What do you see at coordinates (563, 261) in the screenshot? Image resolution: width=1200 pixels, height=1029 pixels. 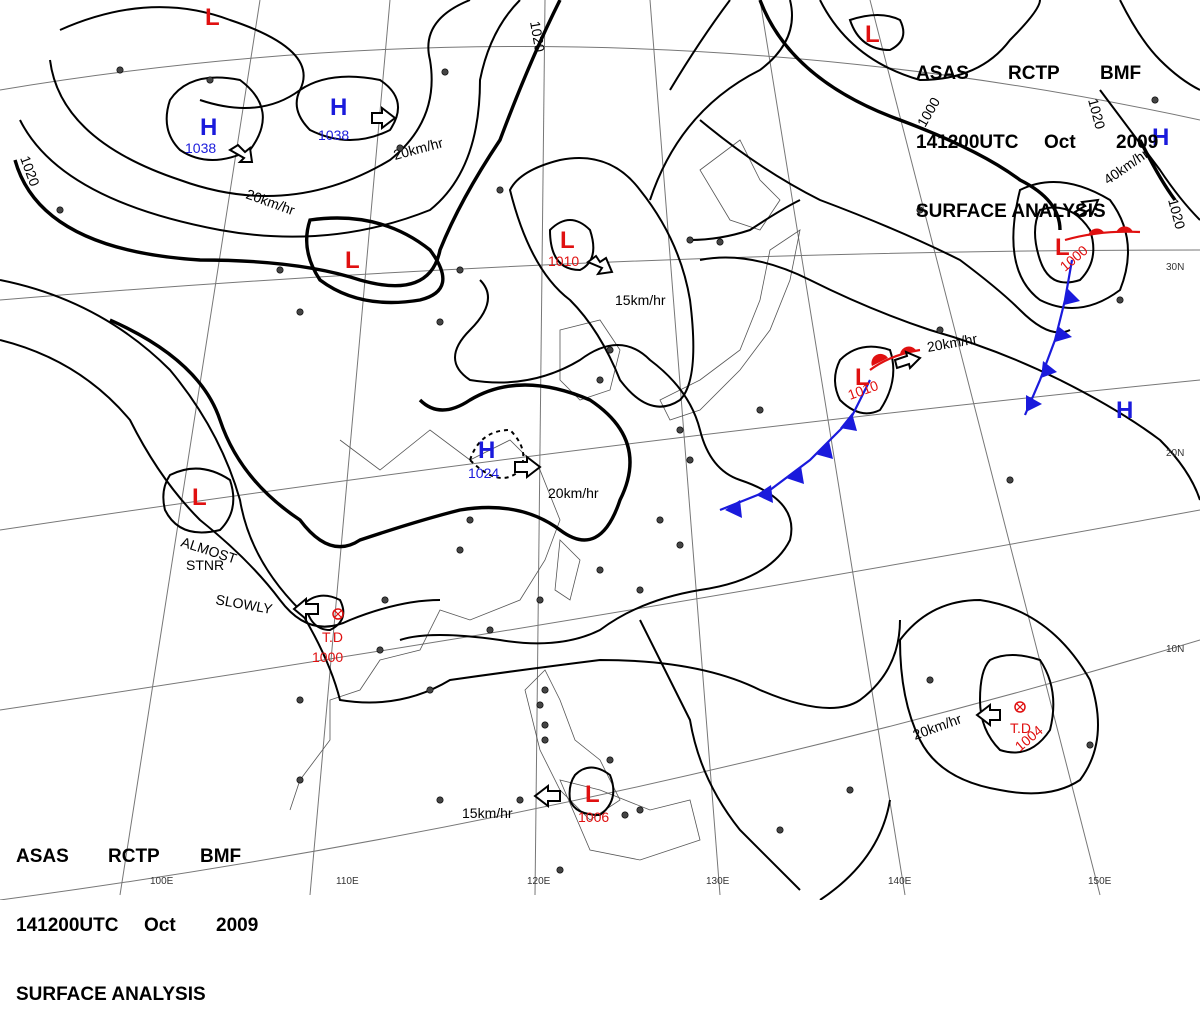 I see `low-pressure-value: 1010` at bounding box center [563, 261].